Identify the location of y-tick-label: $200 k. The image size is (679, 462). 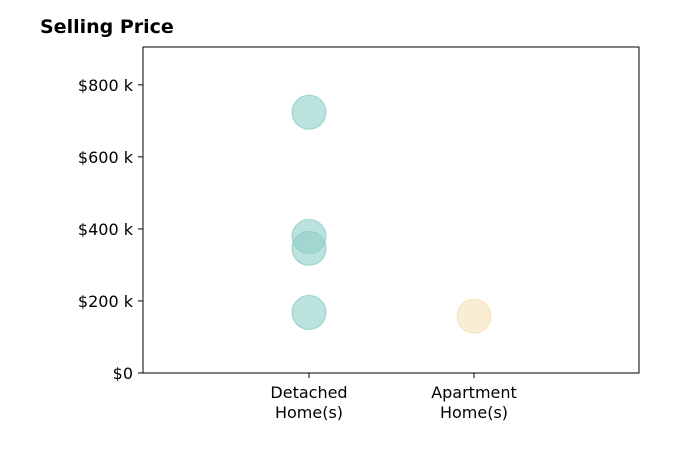
(106, 301).